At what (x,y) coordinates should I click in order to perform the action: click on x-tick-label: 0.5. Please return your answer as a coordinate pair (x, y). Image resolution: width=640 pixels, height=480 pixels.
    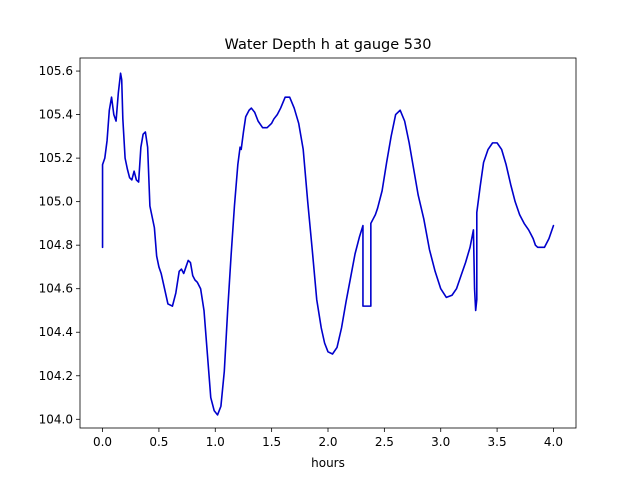
    Looking at the image, I should click on (158, 442).